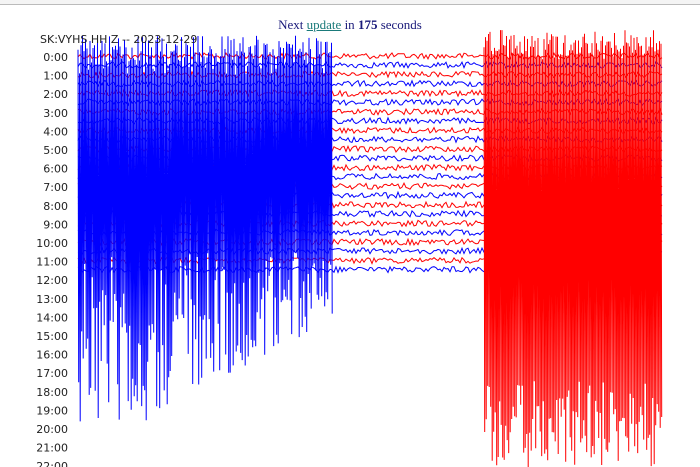  What do you see at coordinates (401, 24) in the screenshot?
I see `text: seconds` at bounding box center [401, 24].